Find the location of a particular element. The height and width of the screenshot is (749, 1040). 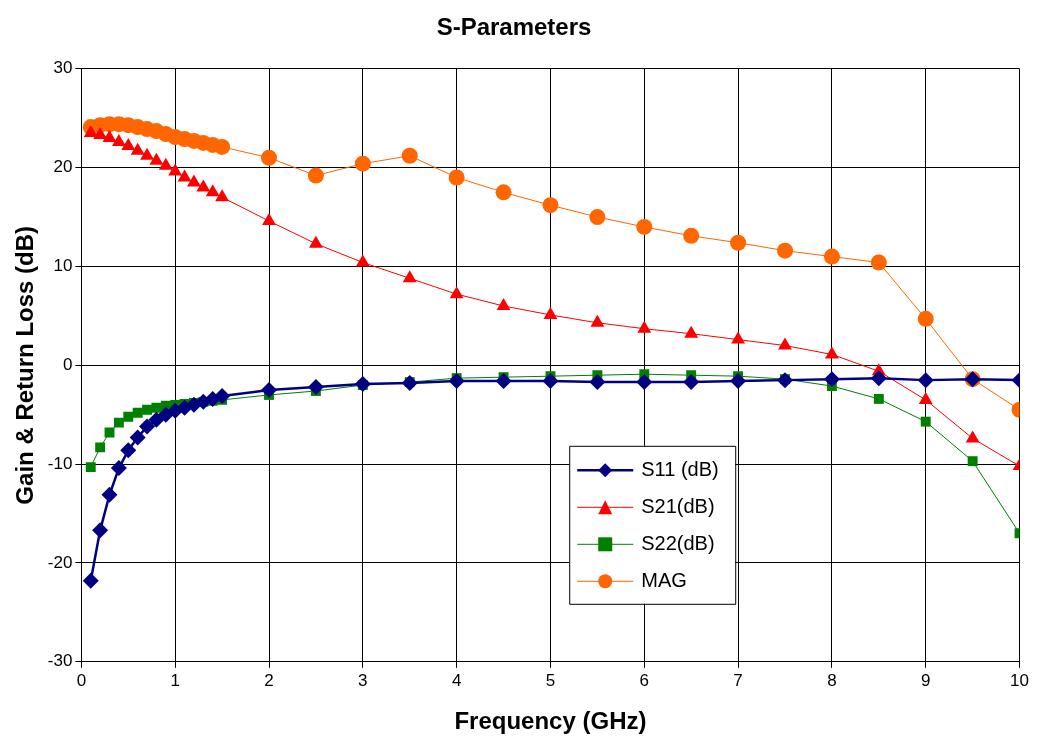

x-tick-label: 6 is located at coordinates (644, 680).